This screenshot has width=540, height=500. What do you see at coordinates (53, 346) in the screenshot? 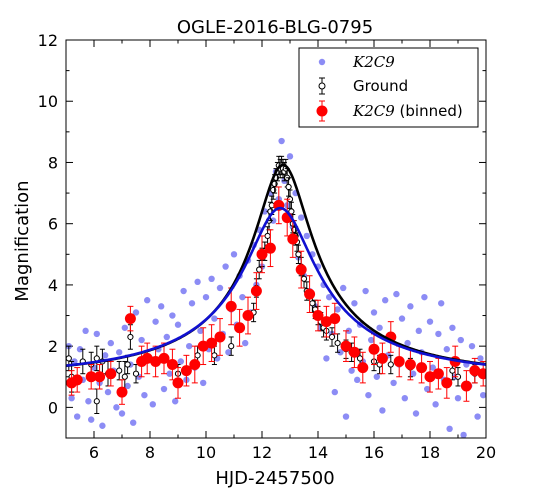
I see `y-tick-label: 2` at bounding box center [53, 346].